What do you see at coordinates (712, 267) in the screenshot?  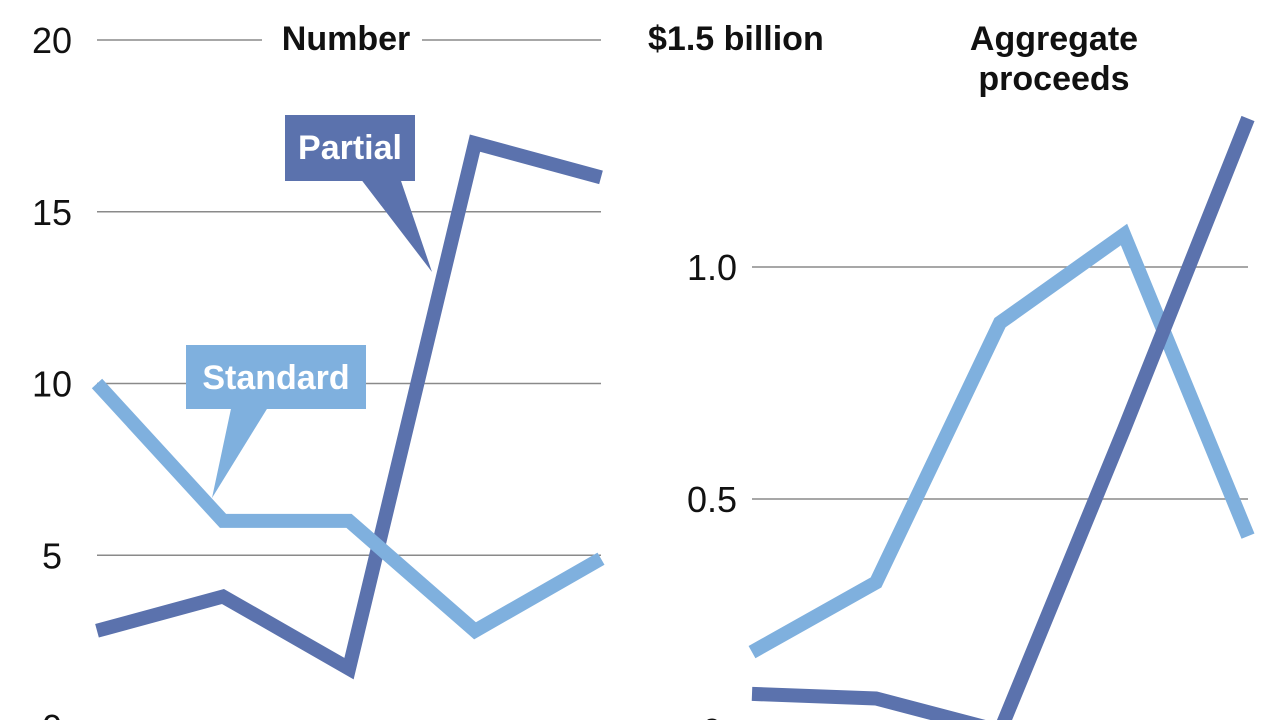 I see `right-y-tick-label: 1.0` at bounding box center [712, 267].